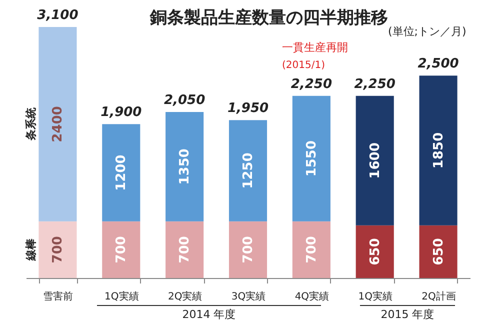  Describe the element at coordinates (58, 296) in the screenshot. I see `x-tick-label: 雪害前` at that location.